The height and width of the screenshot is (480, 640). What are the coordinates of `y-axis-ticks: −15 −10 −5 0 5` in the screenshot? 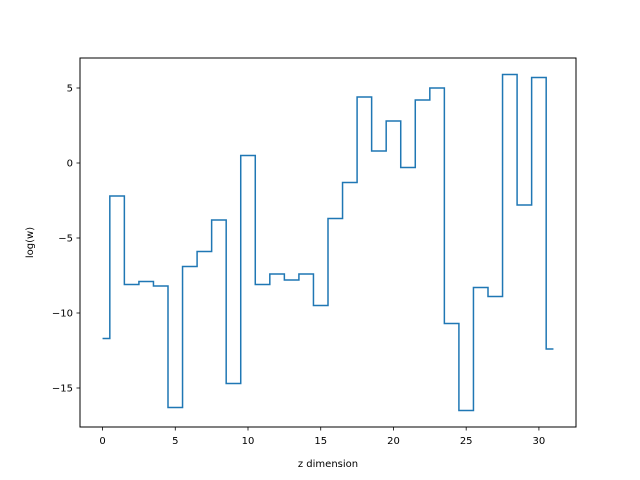 It's located at (66, 239).